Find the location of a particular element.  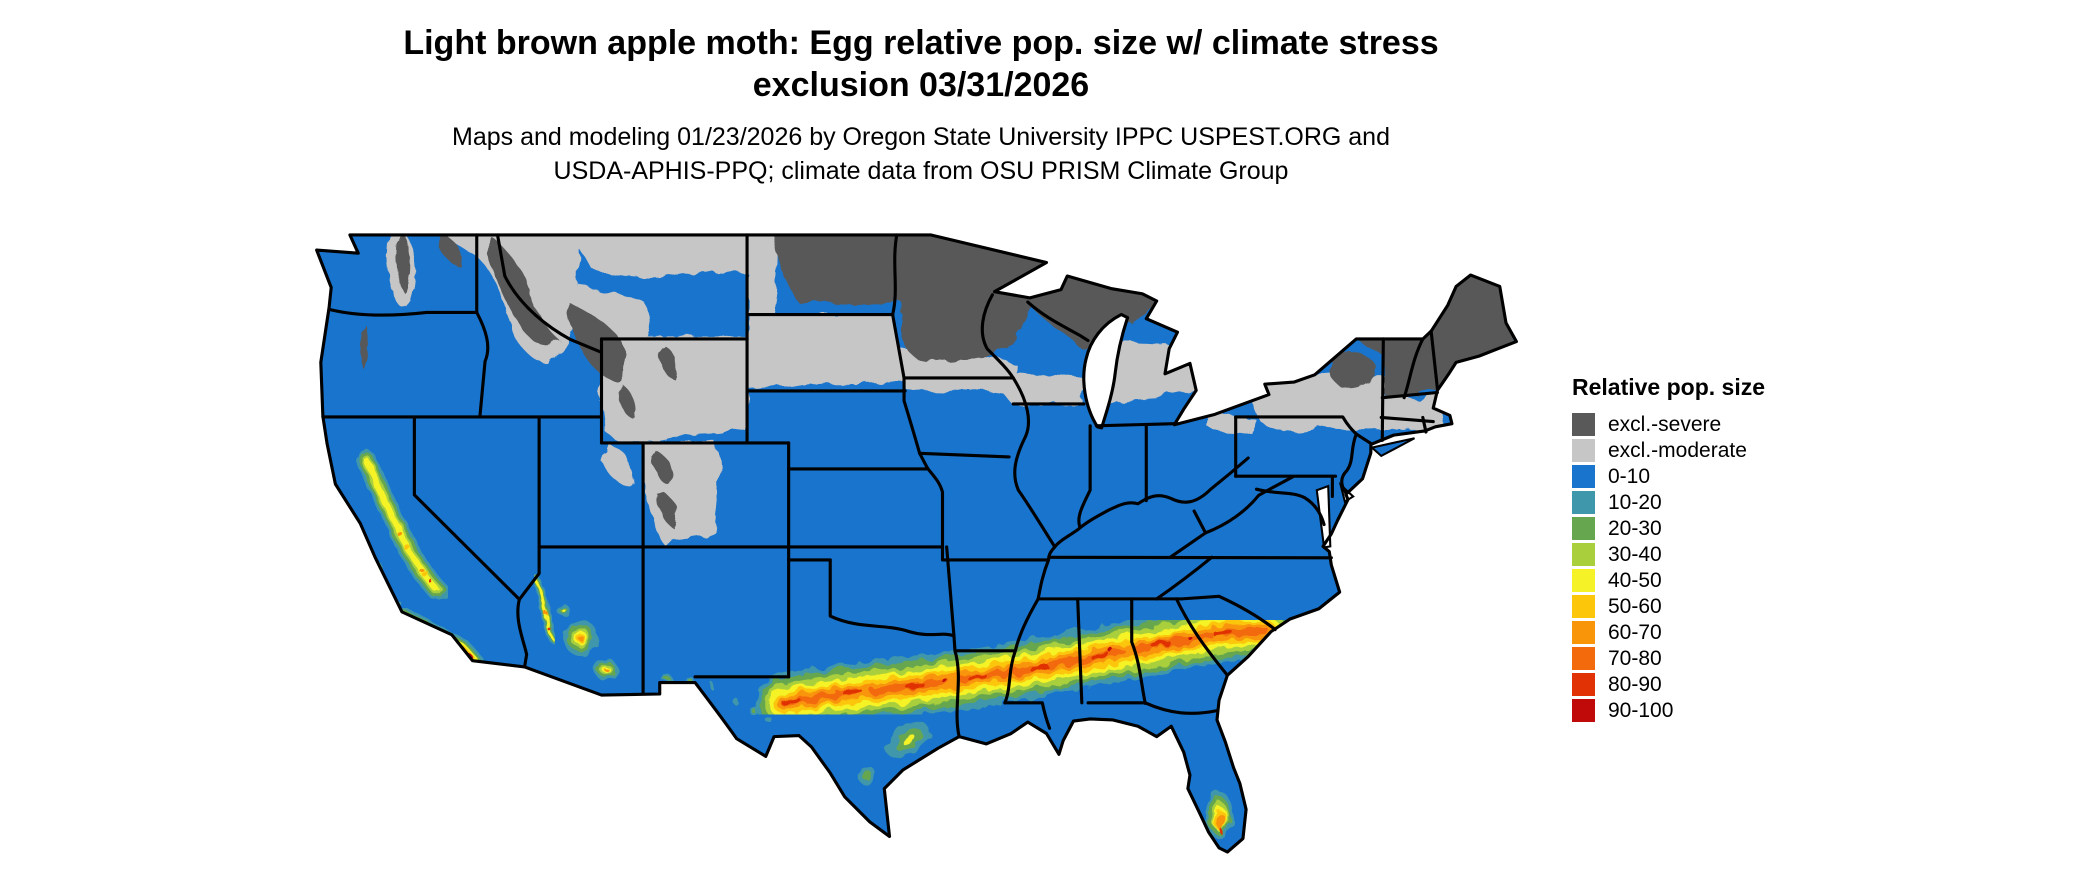

legend-item-label: 50-60 is located at coordinates (1635, 606).